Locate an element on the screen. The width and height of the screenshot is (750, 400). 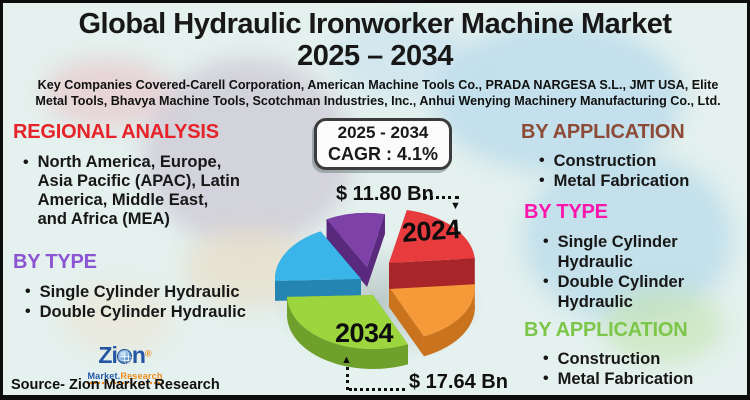
cagr-badge: 2025 - 2034 CAGR : 4.1% is located at coordinates (383, 144).